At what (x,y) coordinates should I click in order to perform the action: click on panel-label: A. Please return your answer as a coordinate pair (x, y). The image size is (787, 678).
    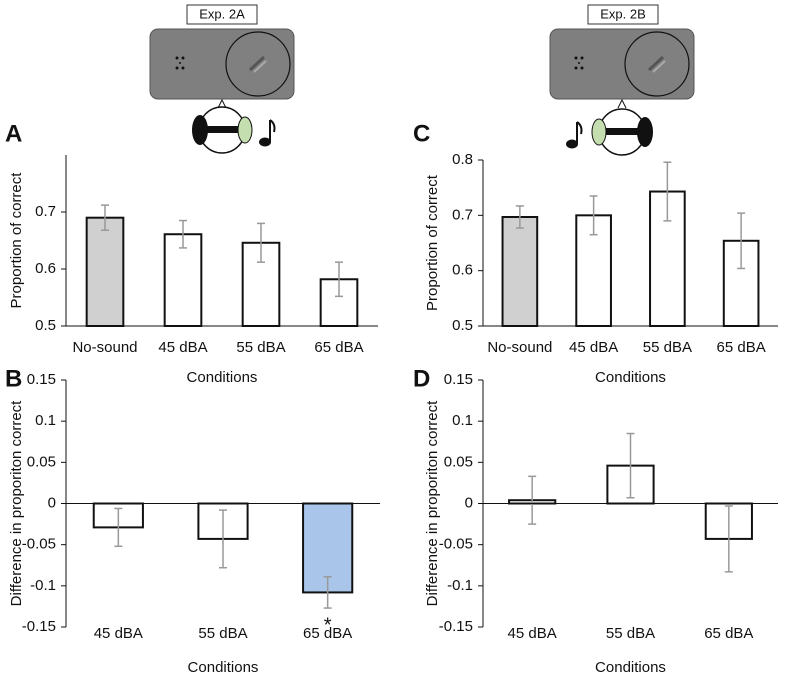
    Looking at the image, I should click on (13, 133).